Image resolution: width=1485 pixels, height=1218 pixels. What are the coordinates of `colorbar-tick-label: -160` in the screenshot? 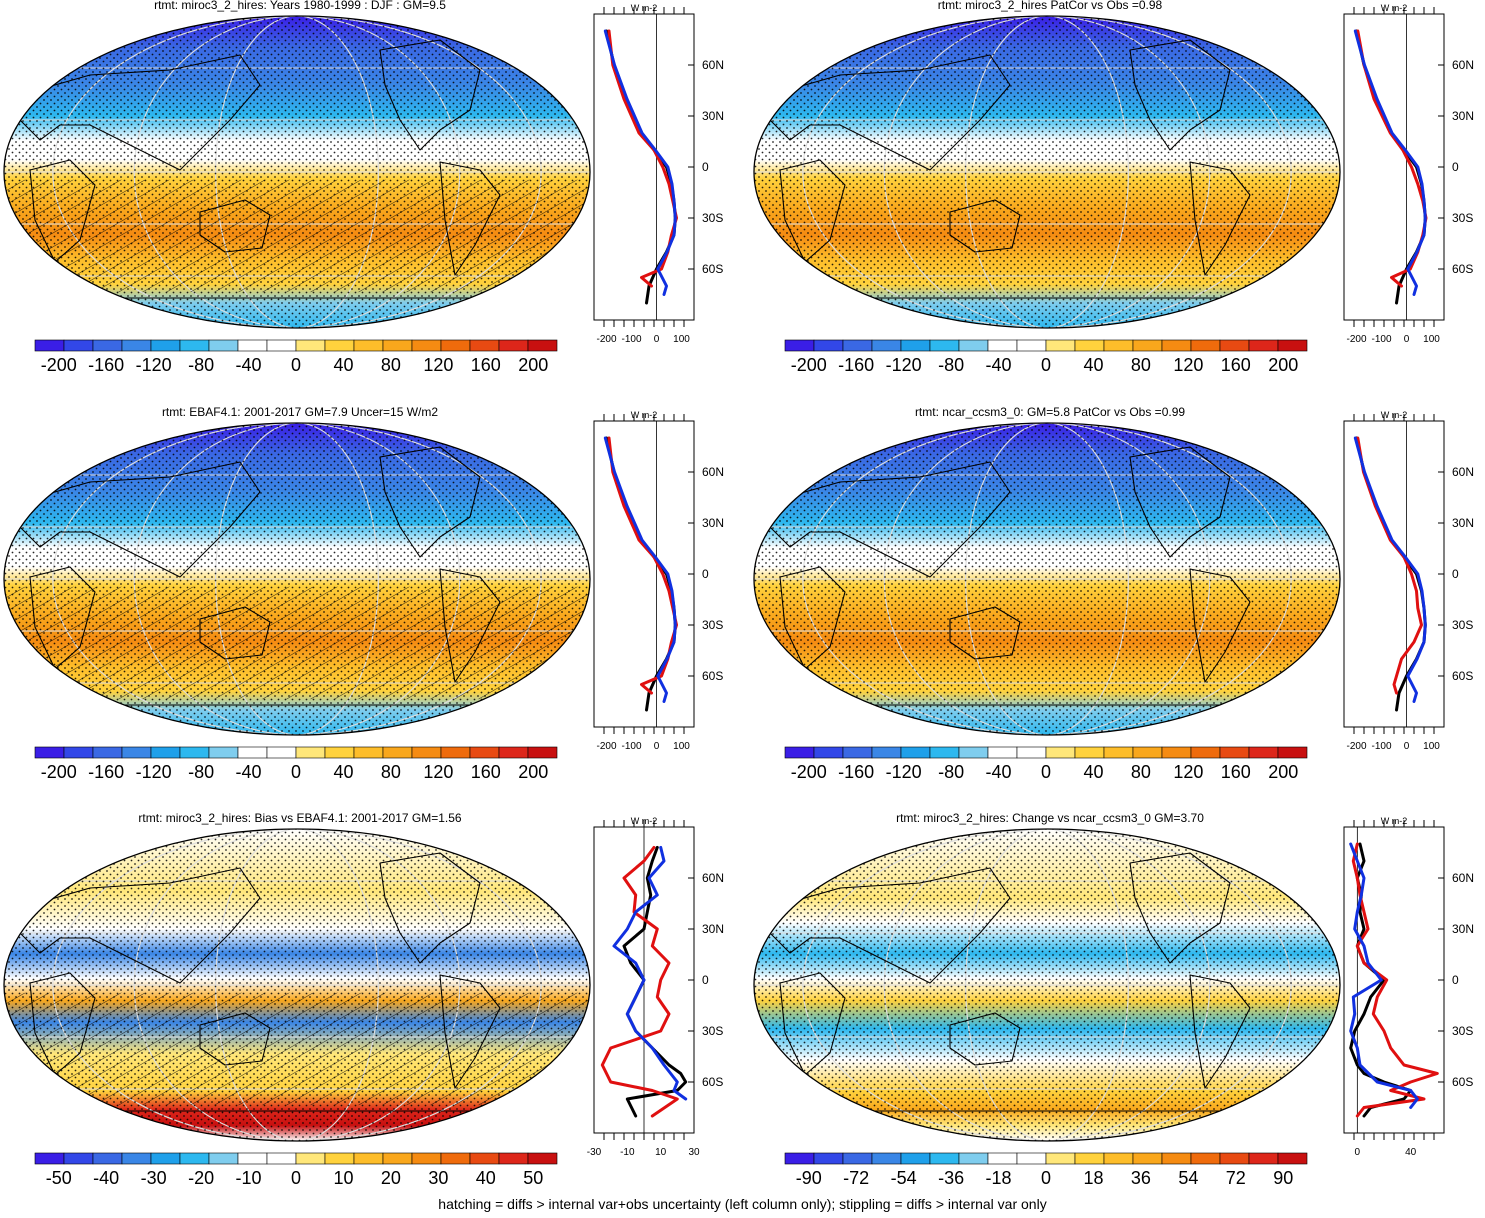 It's located at (106, 772).